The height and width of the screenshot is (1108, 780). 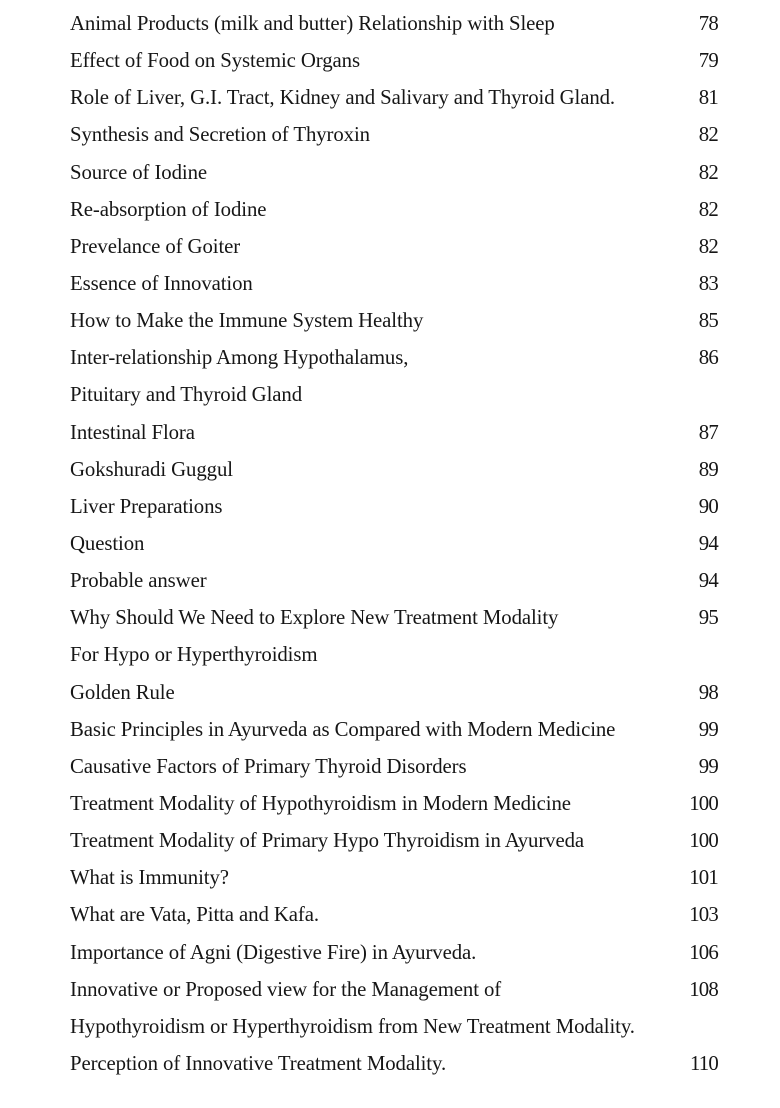 What do you see at coordinates (132, 432) in the screenshot?
I see `toc-entry-title: Intestinal Flora` at bounding box center [132, 432].